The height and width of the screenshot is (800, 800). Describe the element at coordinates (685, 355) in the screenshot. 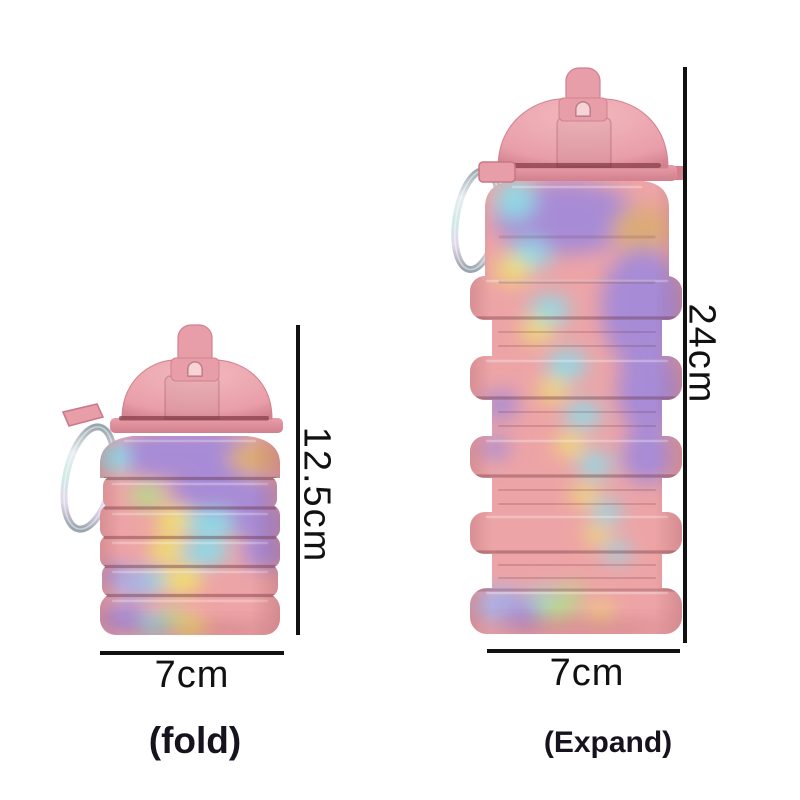

I see `expanded-height-line` at that location.